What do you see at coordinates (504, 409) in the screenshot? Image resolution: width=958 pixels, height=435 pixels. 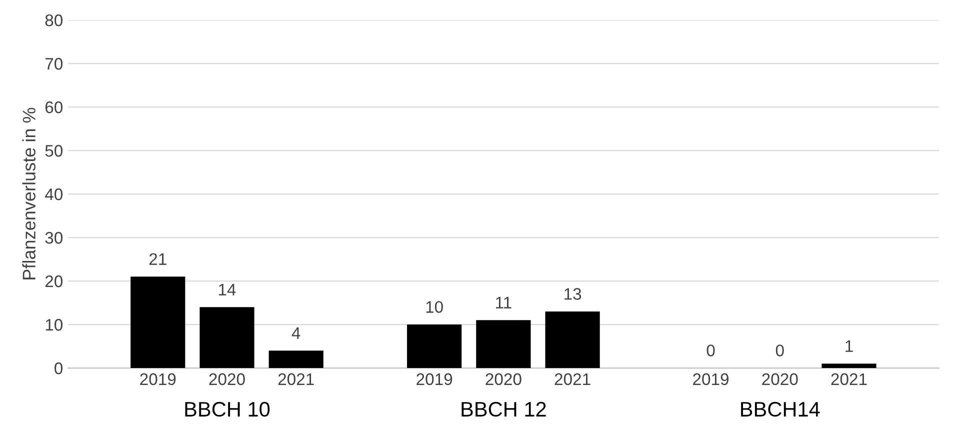 I see `text: BBCH 12` at bounding box center [504, 409].